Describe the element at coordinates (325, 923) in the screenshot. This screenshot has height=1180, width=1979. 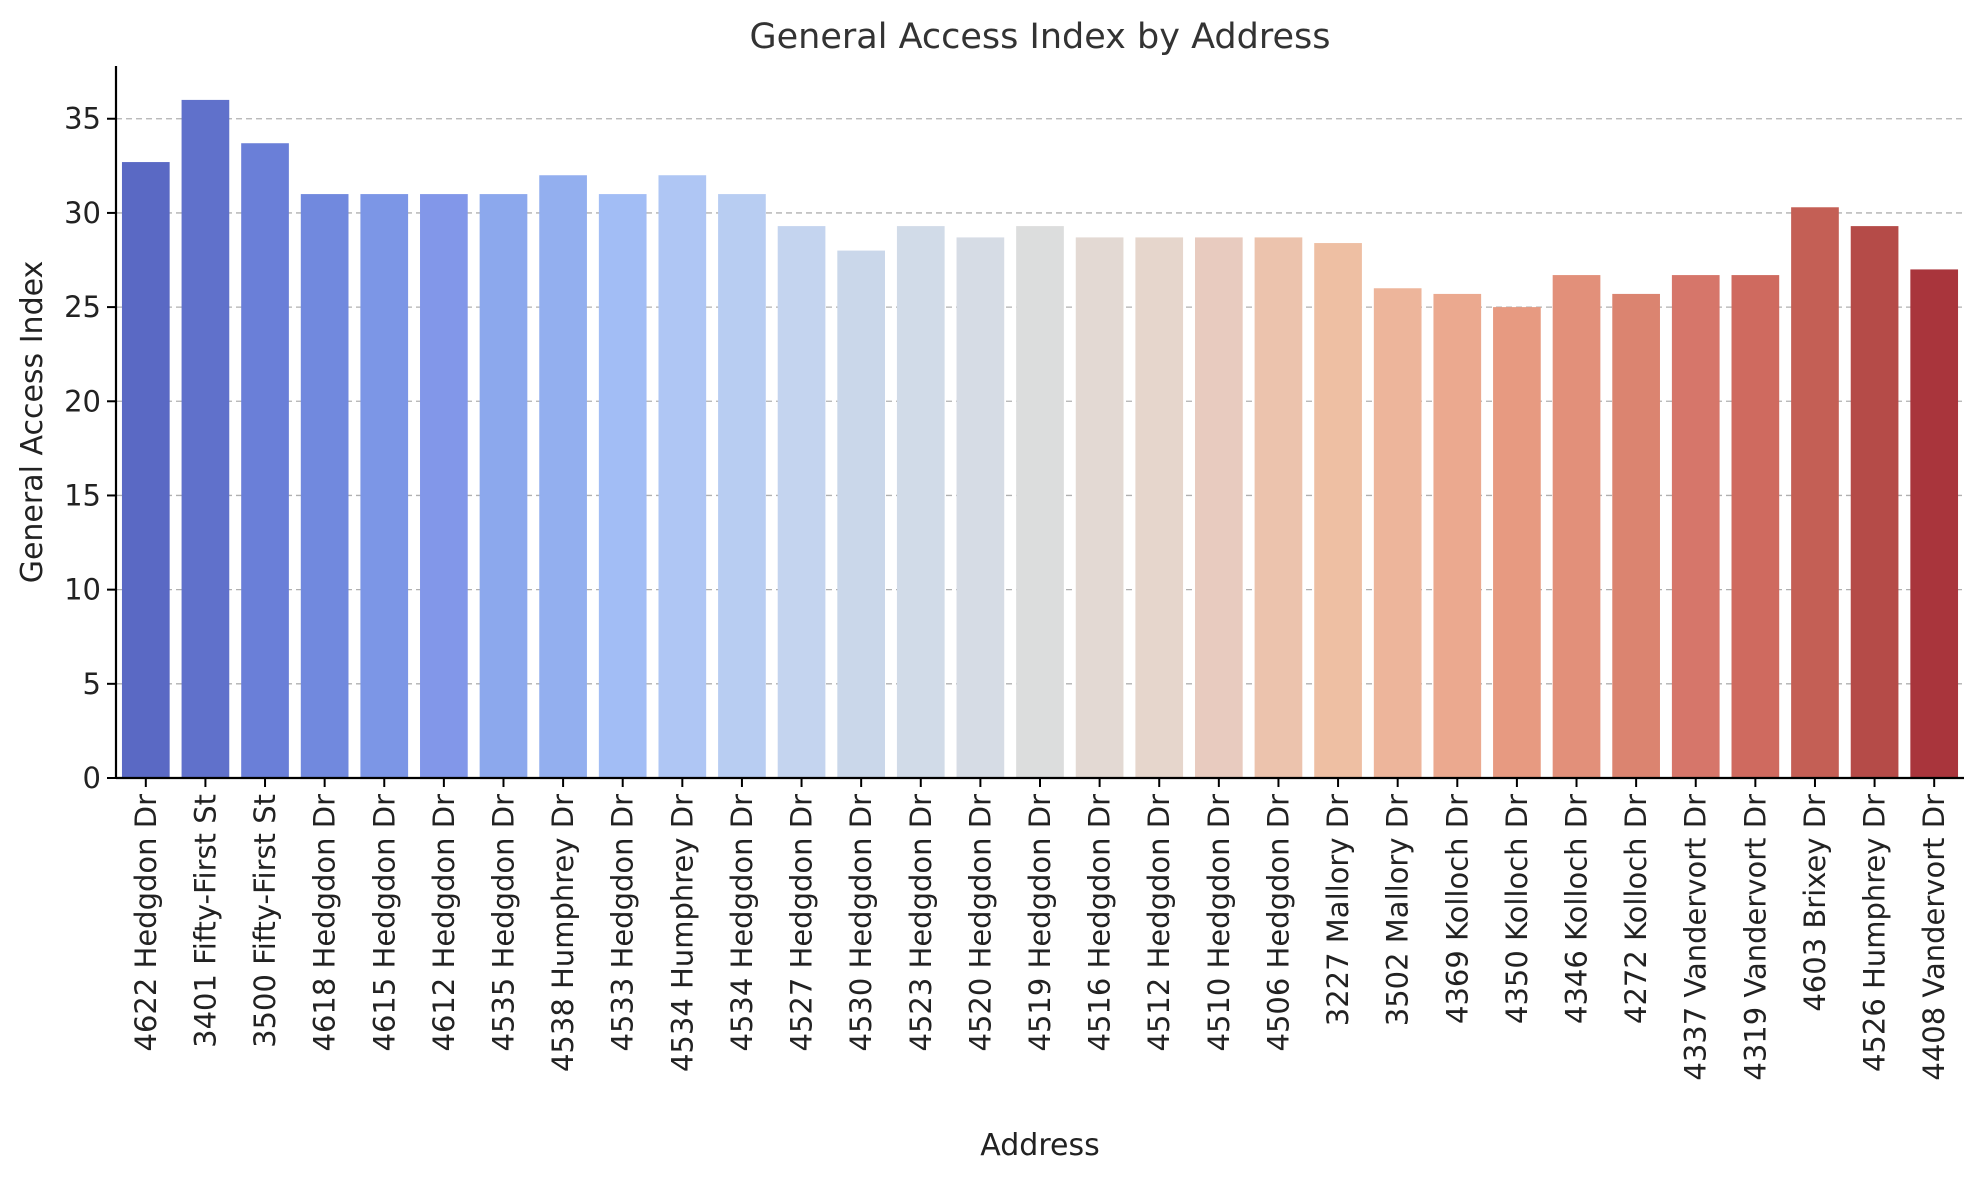
I see `x-tick-label: 4618 Hedgdon Dr` at that location.